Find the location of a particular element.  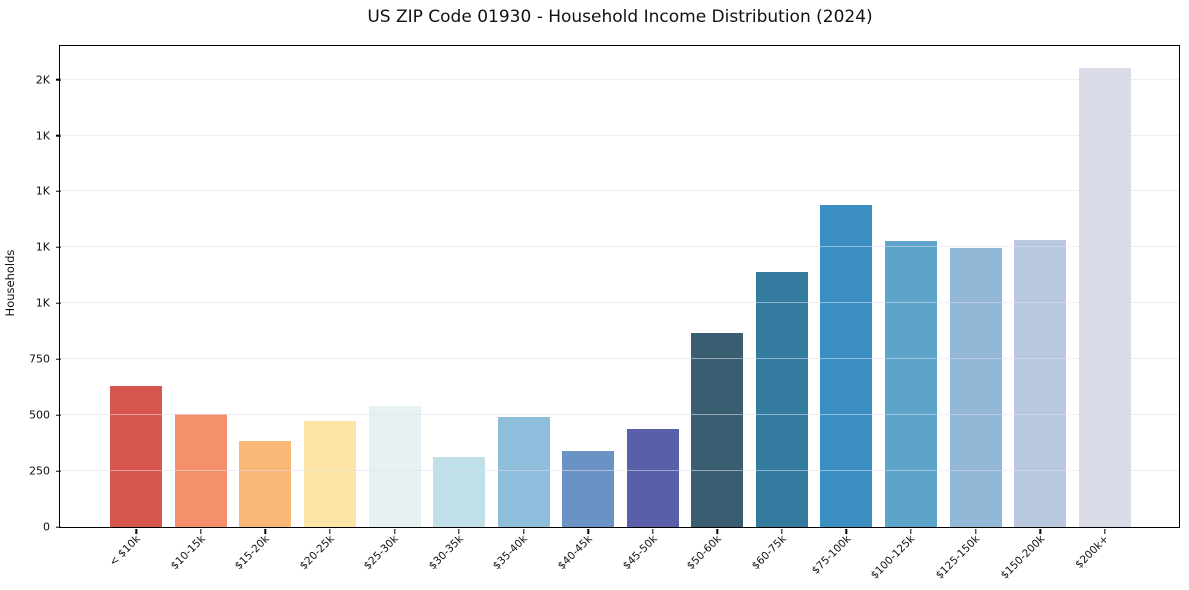

x-tick-label: $200k+ is located at coordinates (1092, 552).